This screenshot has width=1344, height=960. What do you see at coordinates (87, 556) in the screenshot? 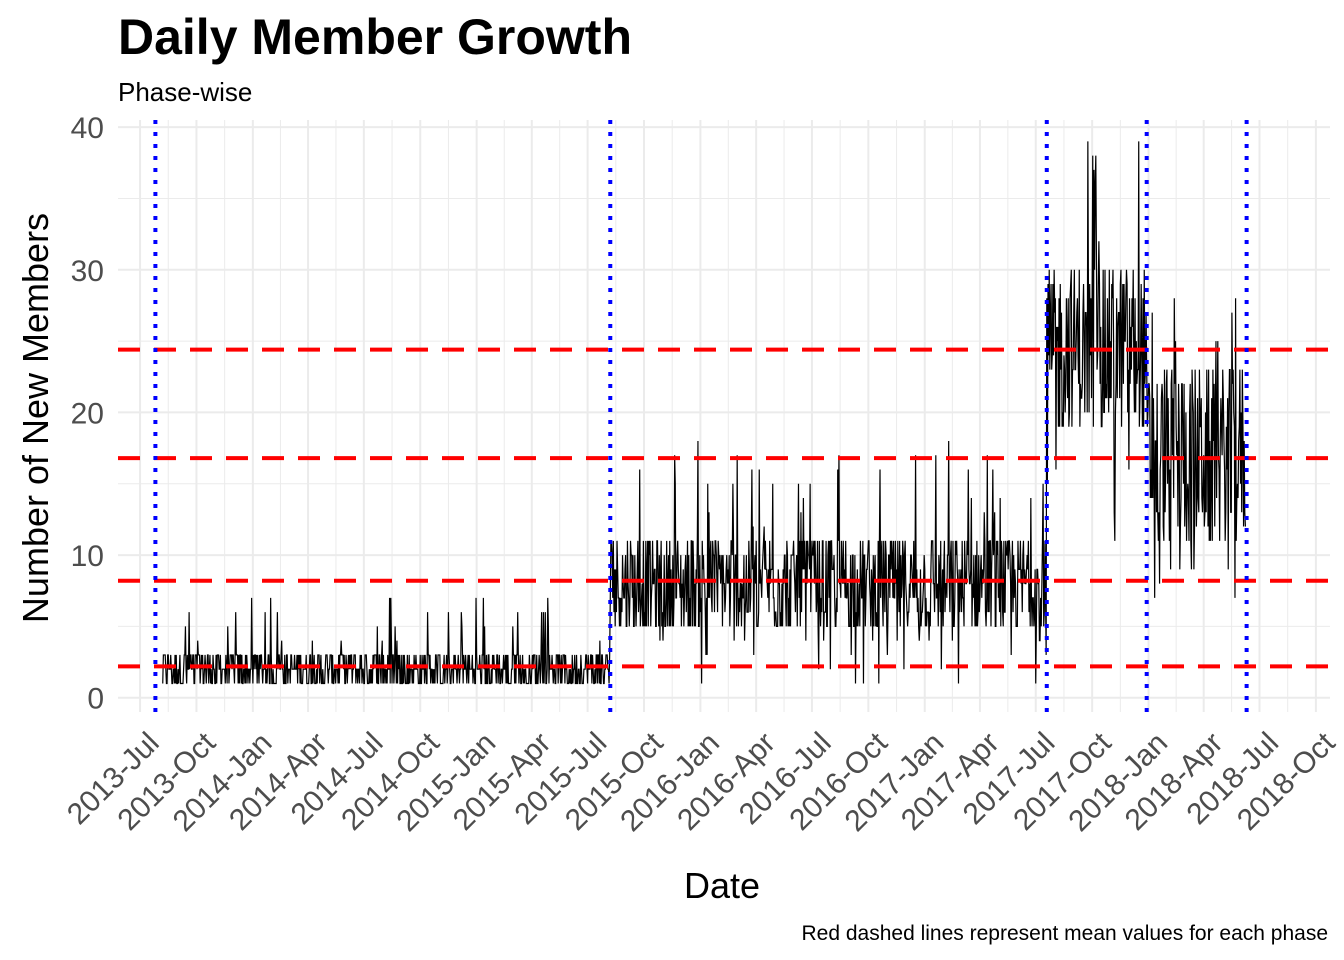
I see `y-tick-label: 10` at bounding box center [87, 556].